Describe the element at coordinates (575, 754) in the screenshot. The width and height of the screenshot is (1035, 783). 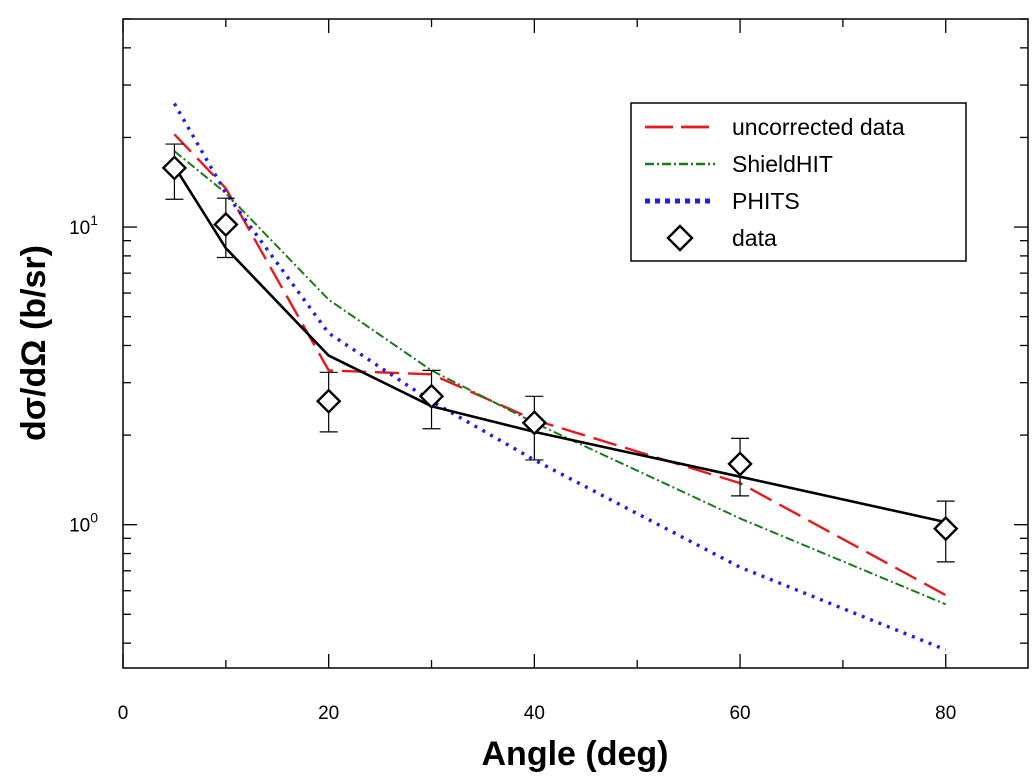
I see `x-axis-title: Angle (deg)` at that location.